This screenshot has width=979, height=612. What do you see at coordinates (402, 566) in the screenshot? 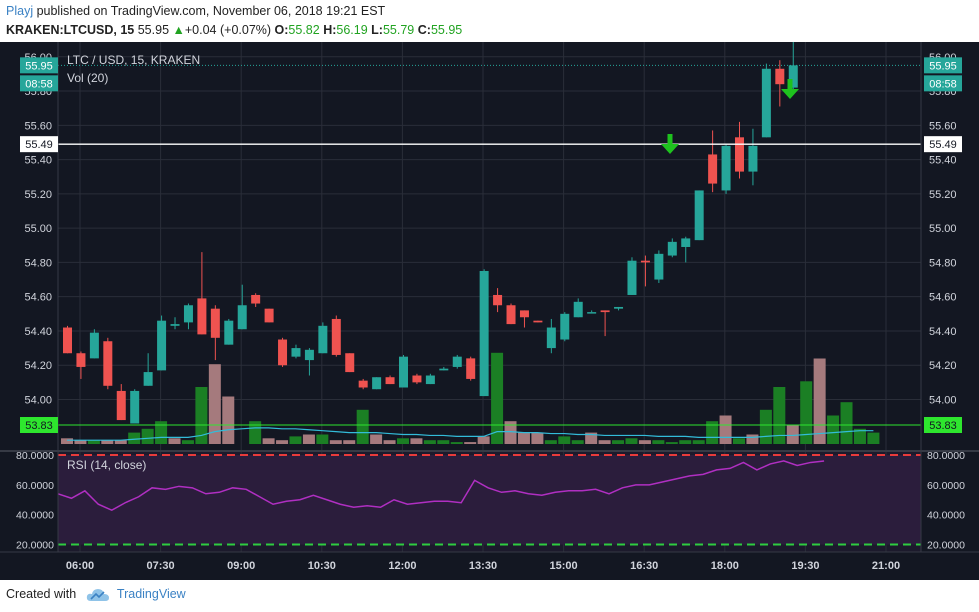
I see `x-tick-label: 12:00` at bounding box center [402, 566].